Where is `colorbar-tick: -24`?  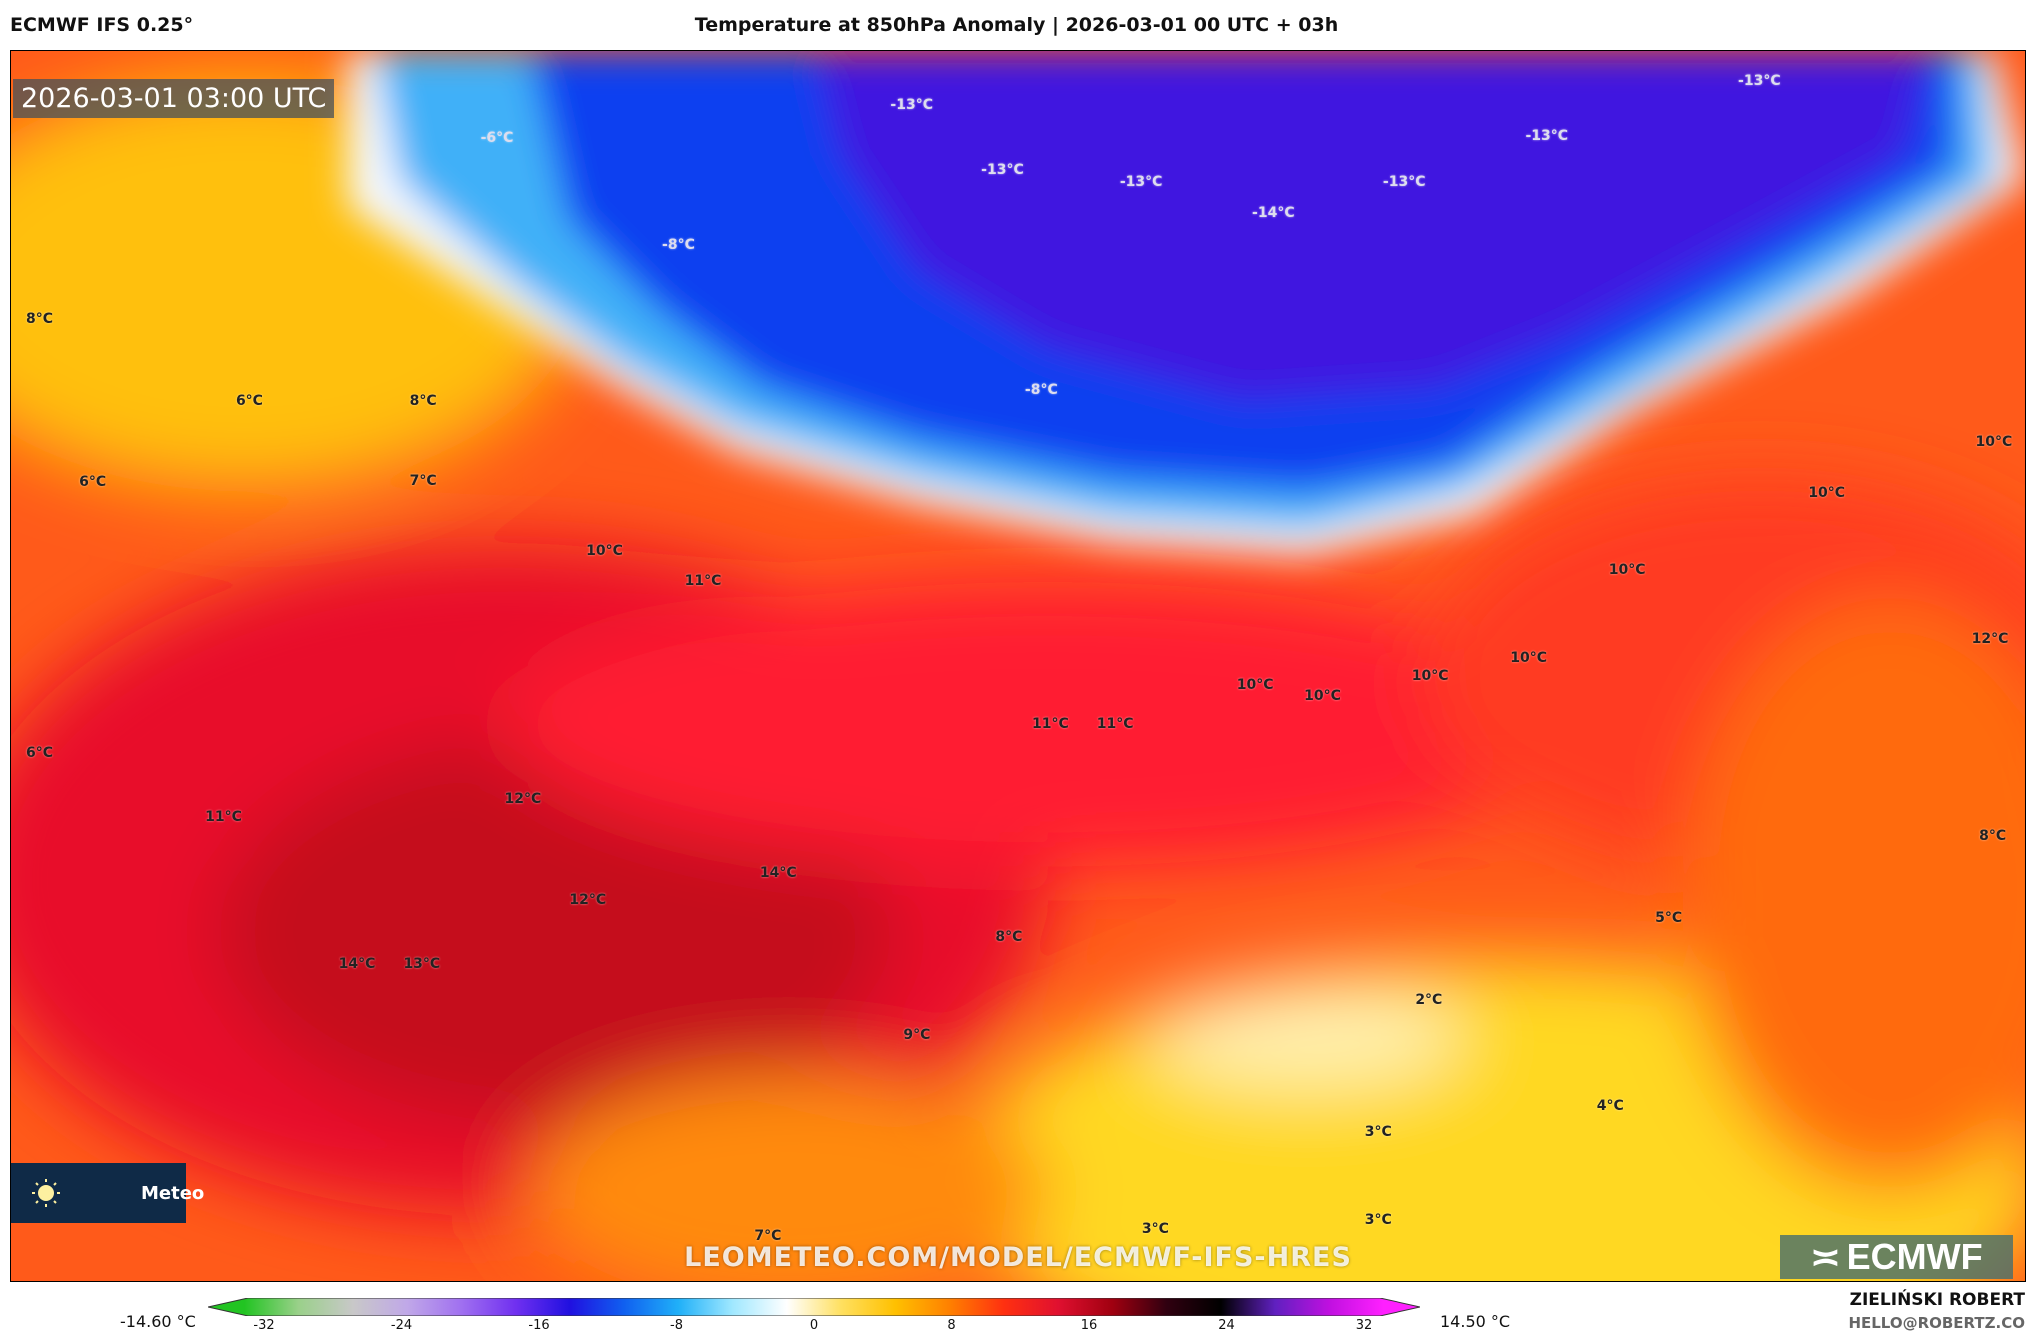 colorbar-tick: -24 is located at coordinates (401, 1325).